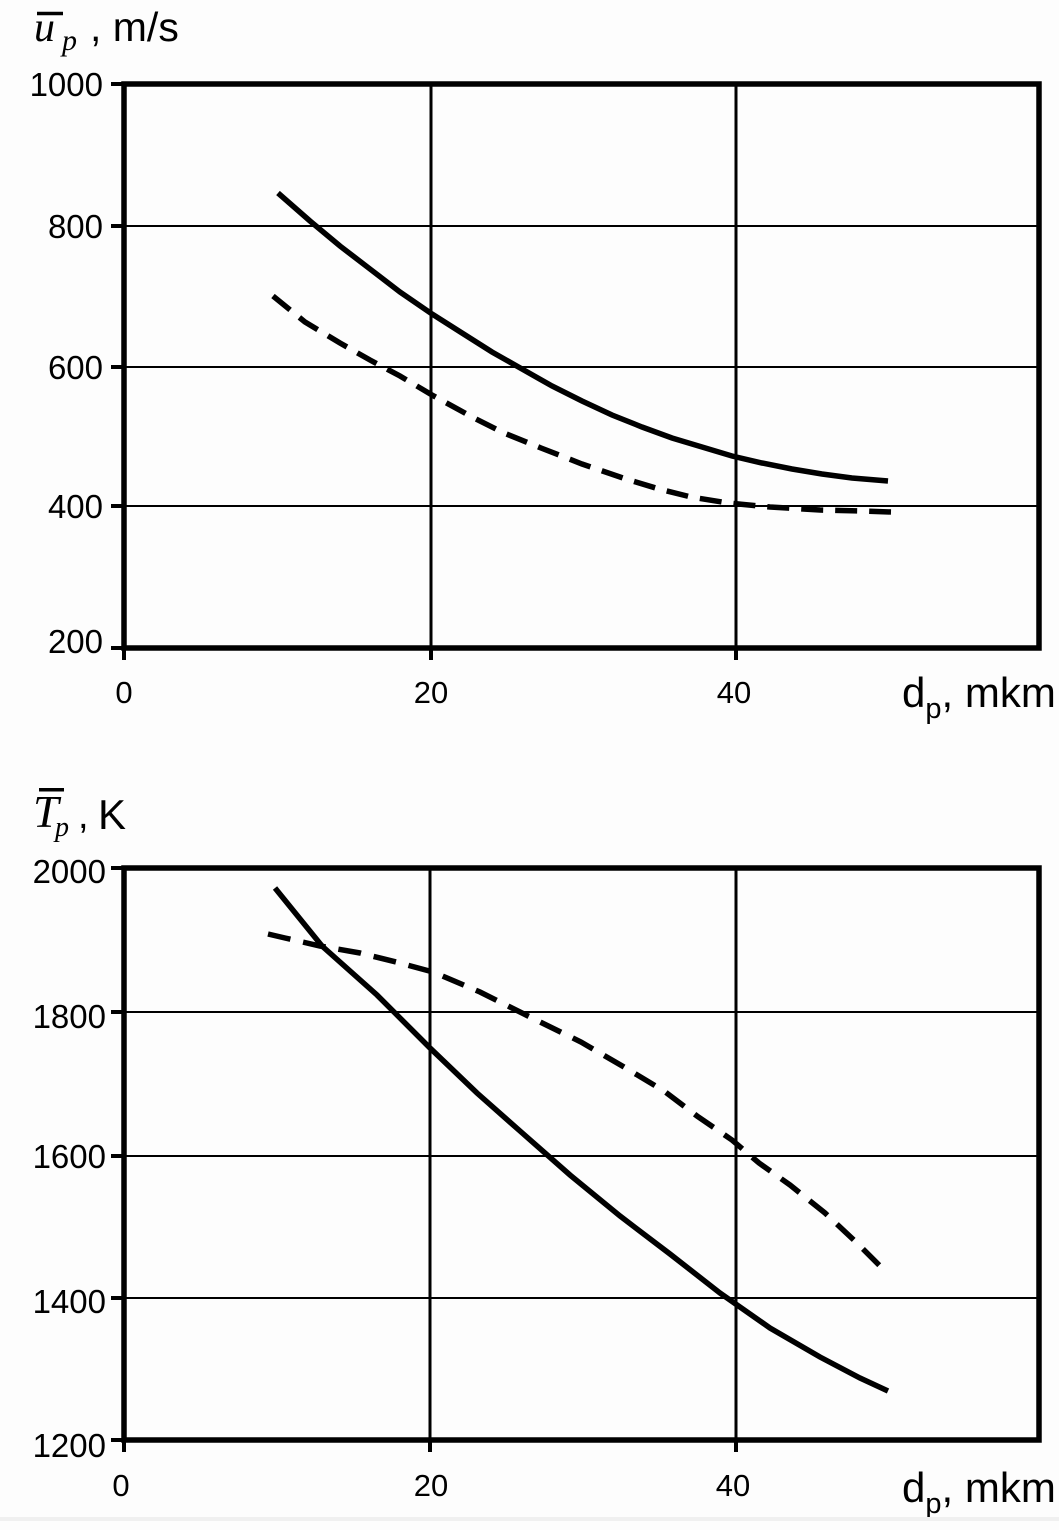  I want to click on svg-text: 1400, so click(69, 1301).